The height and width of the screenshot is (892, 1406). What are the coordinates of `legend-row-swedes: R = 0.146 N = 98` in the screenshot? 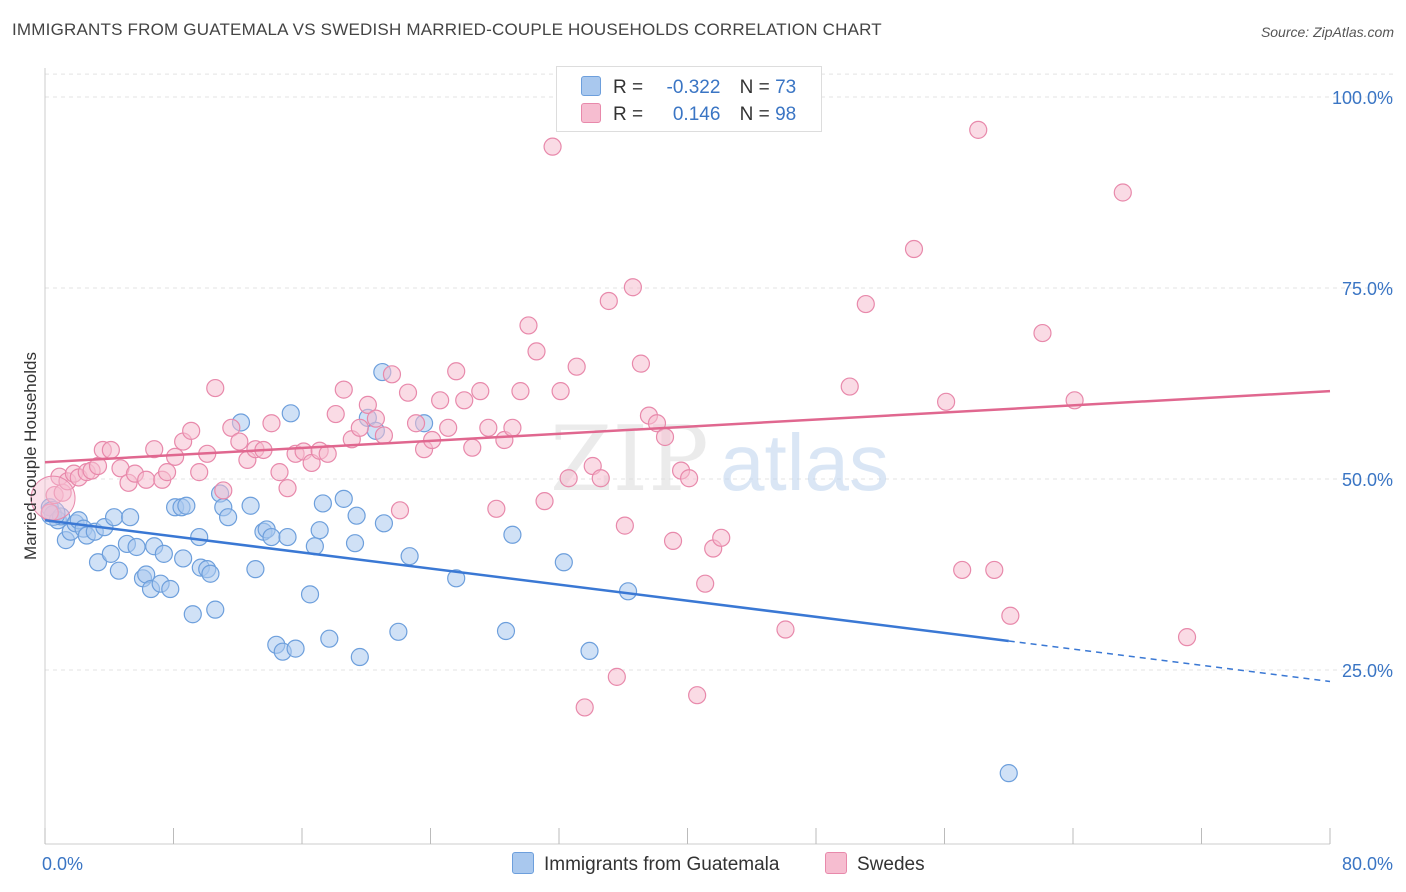 It's located at (688, 114).